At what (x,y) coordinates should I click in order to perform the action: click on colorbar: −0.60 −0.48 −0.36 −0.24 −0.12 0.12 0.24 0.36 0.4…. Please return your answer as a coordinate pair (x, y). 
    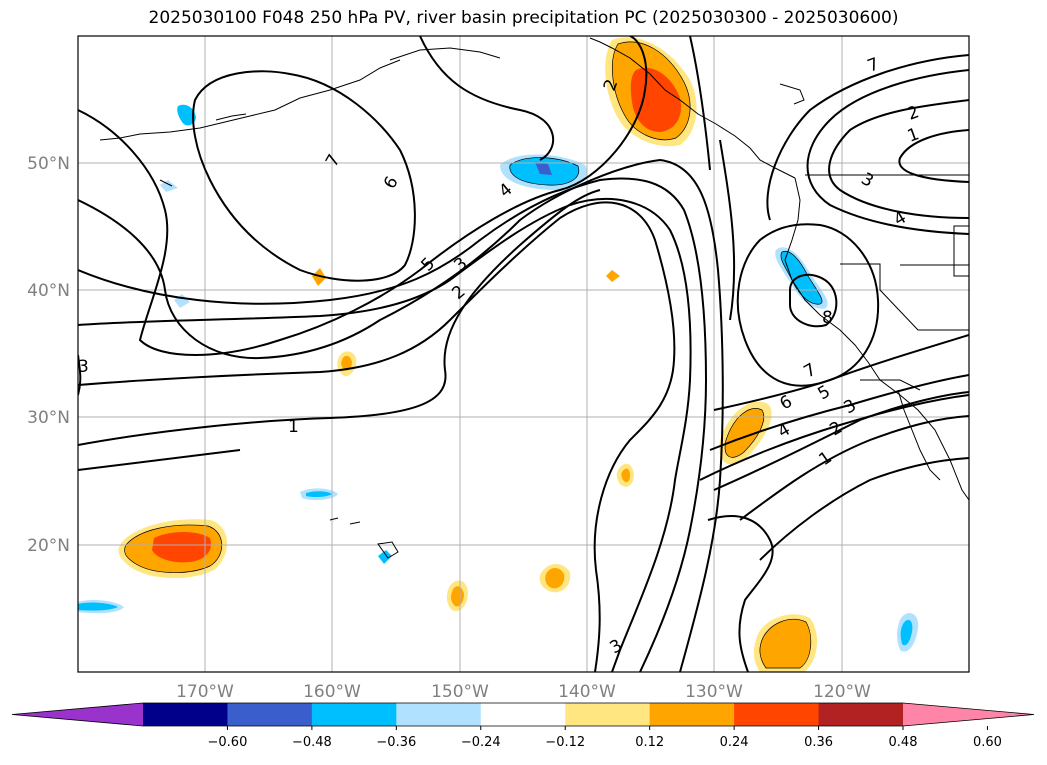
    Looking at the image, I should click on (523, 726).